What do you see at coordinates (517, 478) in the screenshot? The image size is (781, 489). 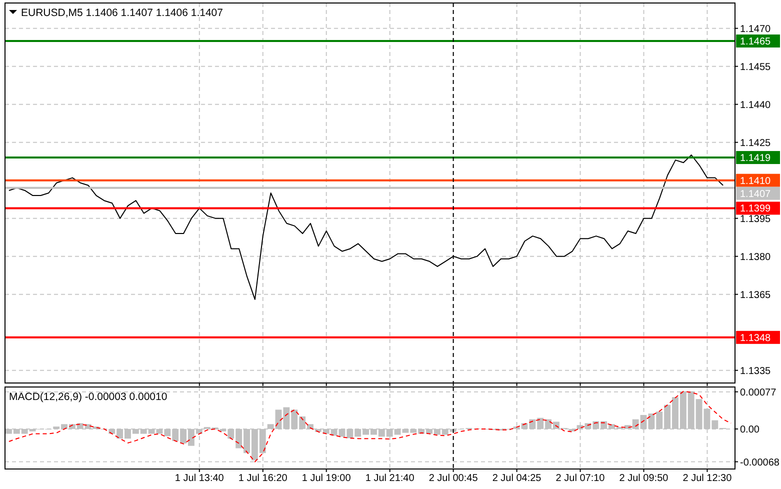 I see `x-tick-label: 2 Jul 04:25` at bounding box center [517, 478].